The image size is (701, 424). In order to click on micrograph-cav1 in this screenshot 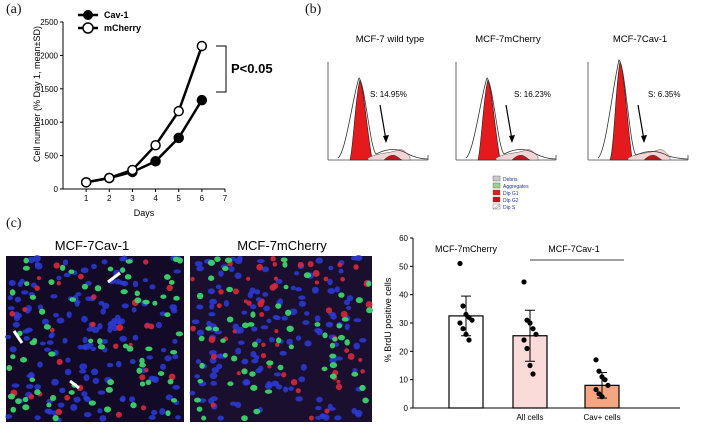, I will do `click(94, 338)`.